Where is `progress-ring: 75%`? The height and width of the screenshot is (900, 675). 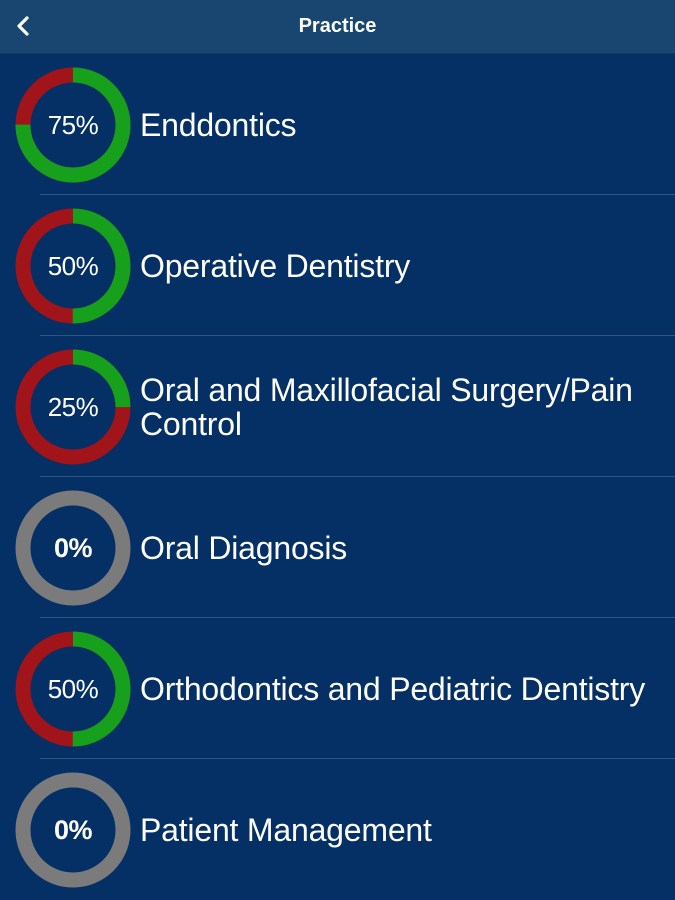 progress-ring: 75% is located at coordinates (73, 125).